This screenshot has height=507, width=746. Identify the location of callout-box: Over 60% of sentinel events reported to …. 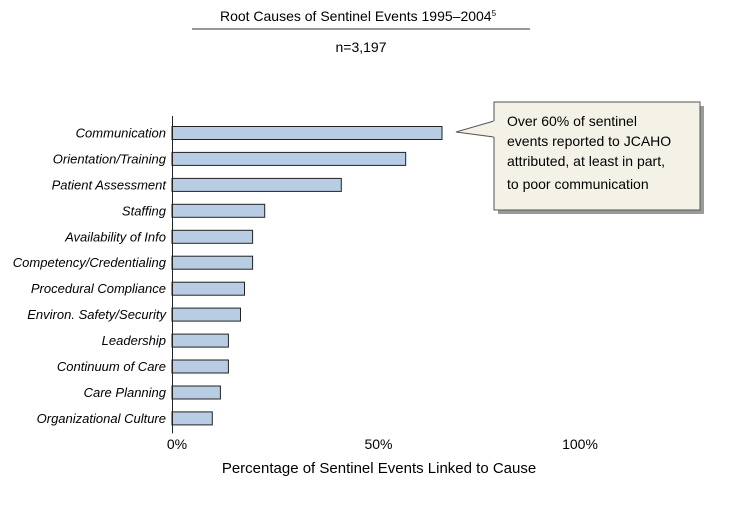
(579, 157).